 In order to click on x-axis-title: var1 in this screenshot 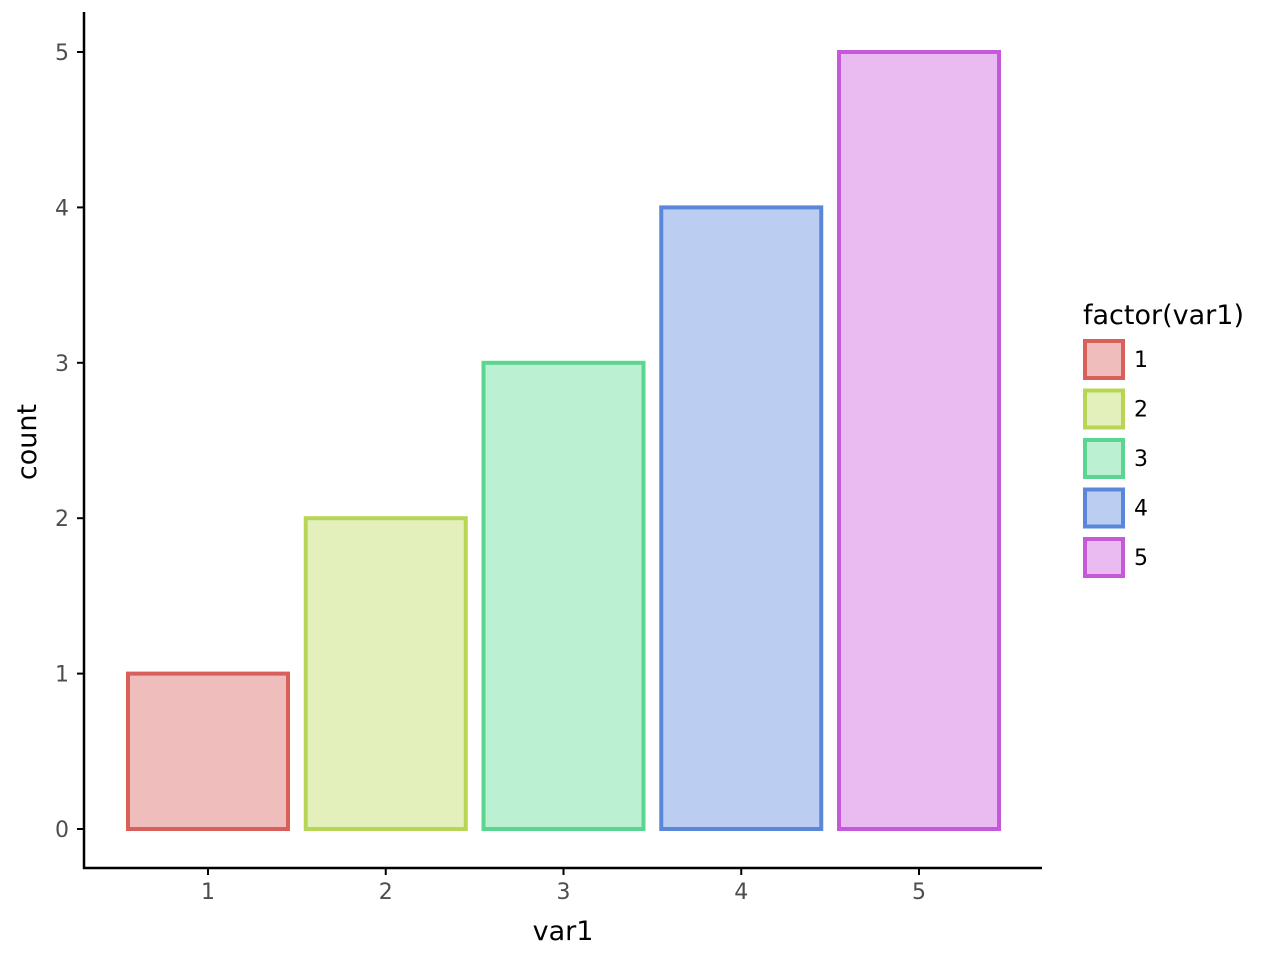, I will do `click(563, 931)`.